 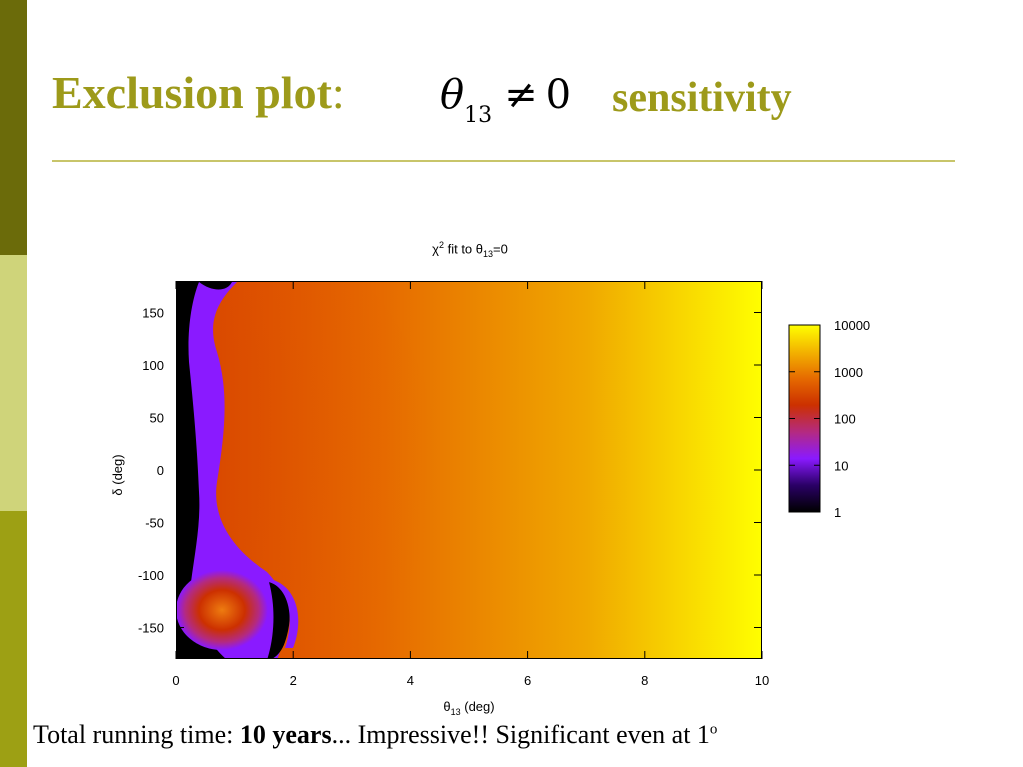 I want to click on title-formula: θ13 ≠ 0, so click(x=505, y=102).